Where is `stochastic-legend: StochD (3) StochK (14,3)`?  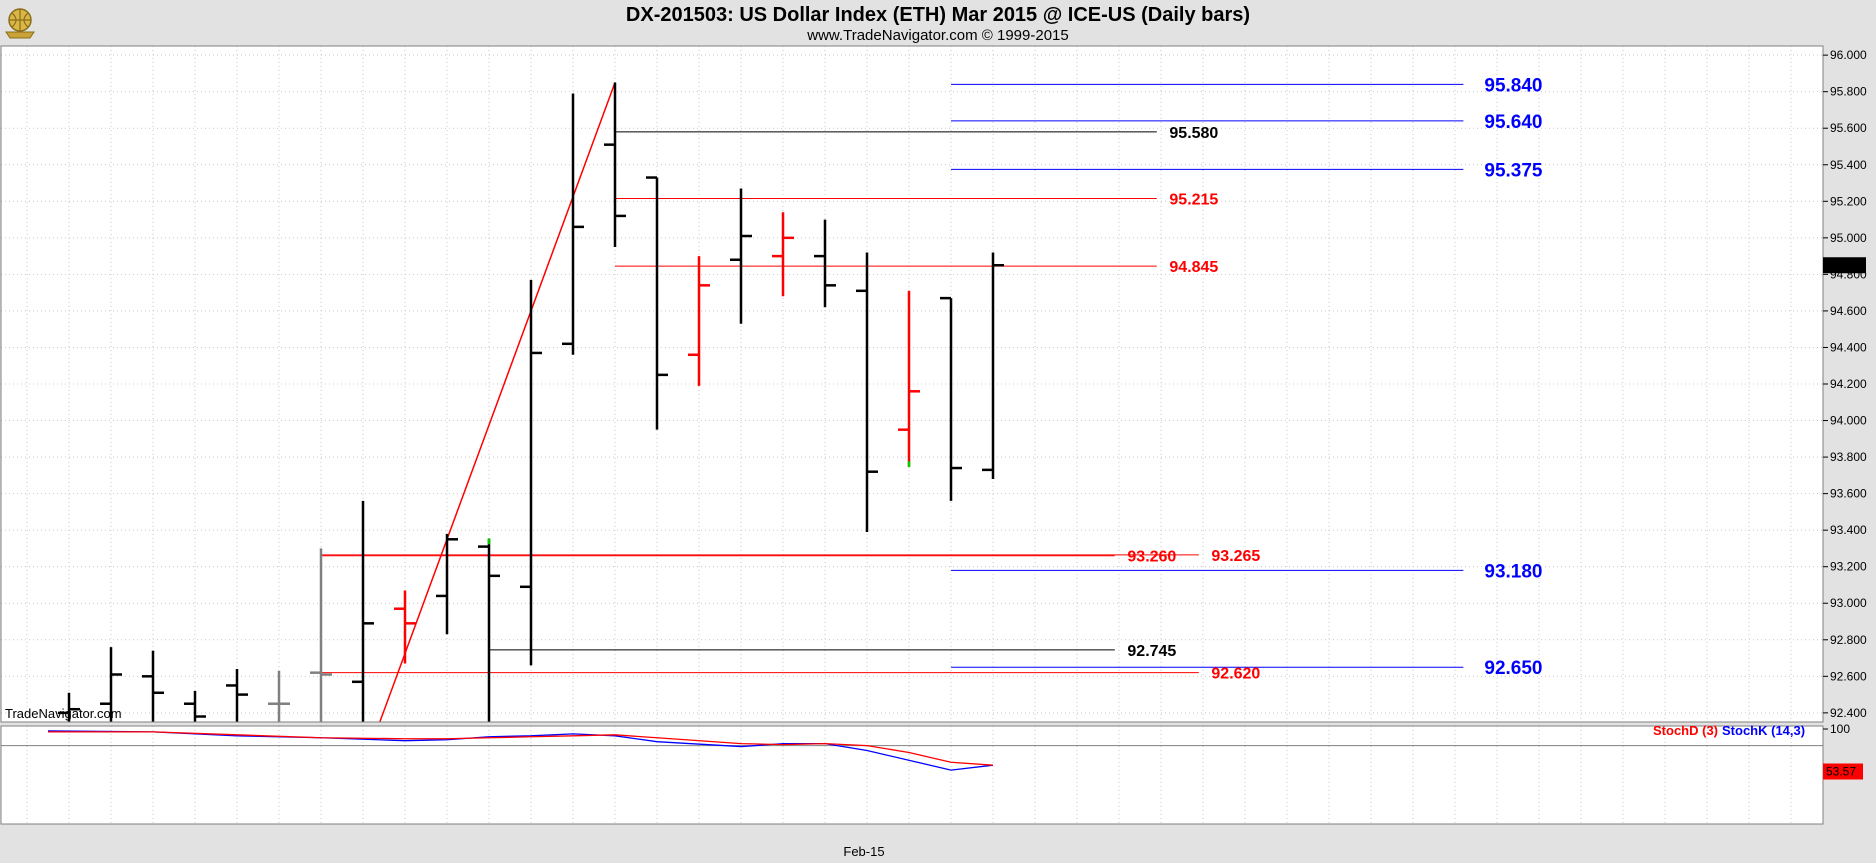
stochastic-legend: StochD (3) StochK (14,3) is located at coordinates (1729, 730).